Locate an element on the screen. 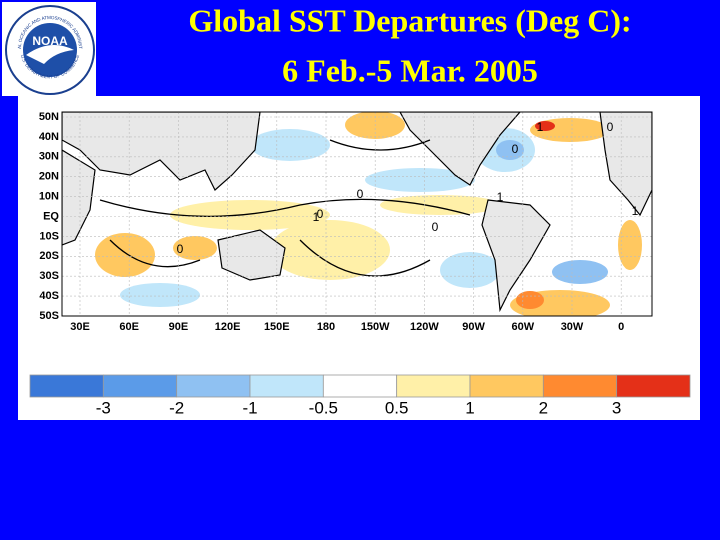 The image size is (720, 540). colorbar-label: 0.5 is located at coordinates (397, 407).